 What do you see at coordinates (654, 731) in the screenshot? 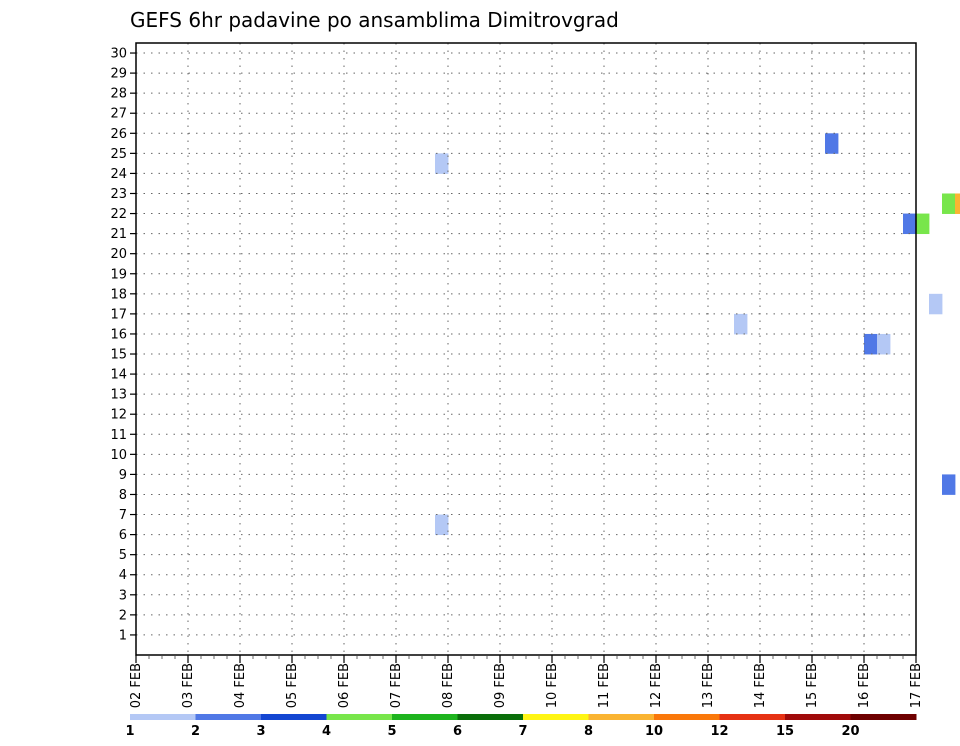
I see `legend-label: 10` at bounding box center [654, 731].